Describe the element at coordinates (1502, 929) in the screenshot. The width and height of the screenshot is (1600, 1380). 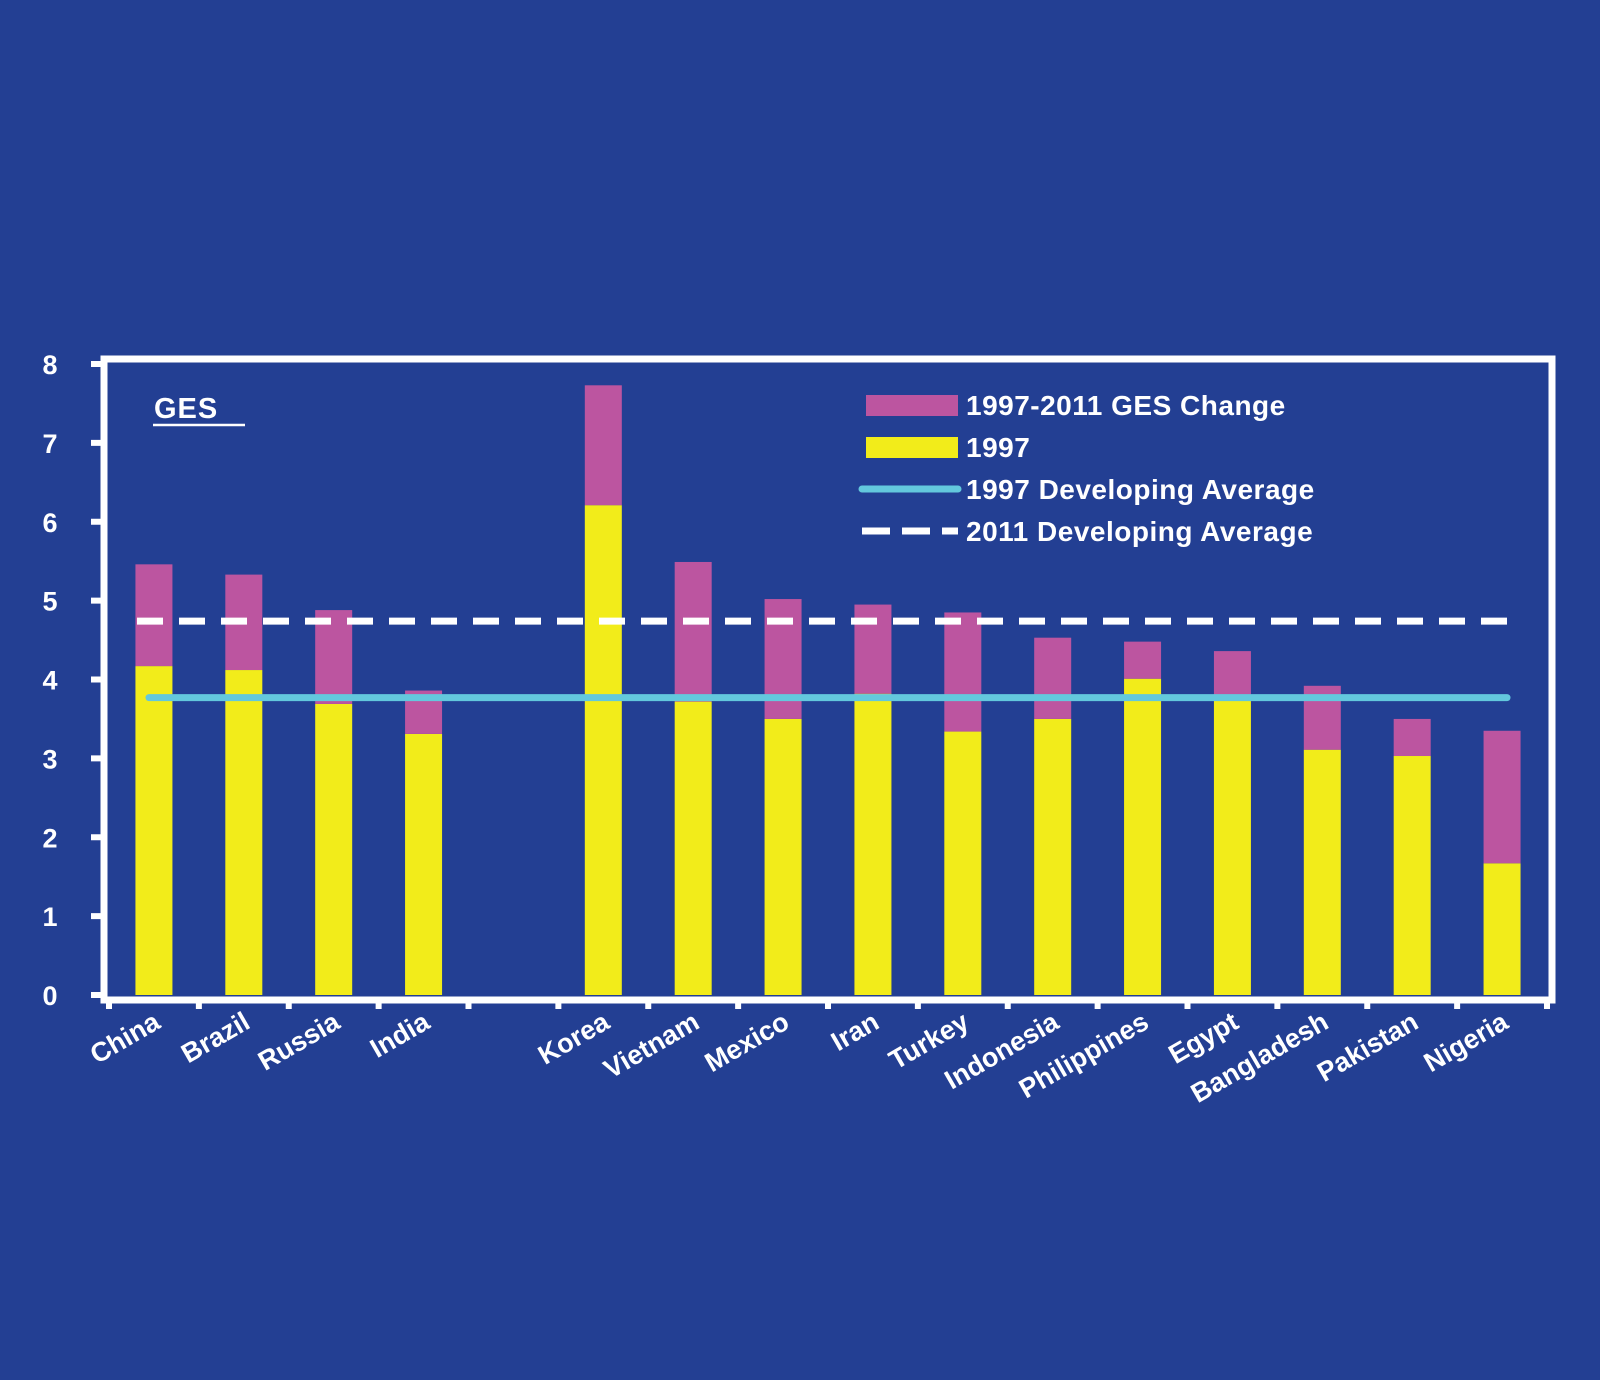
I see `bar-1997-nigeria` at that location.